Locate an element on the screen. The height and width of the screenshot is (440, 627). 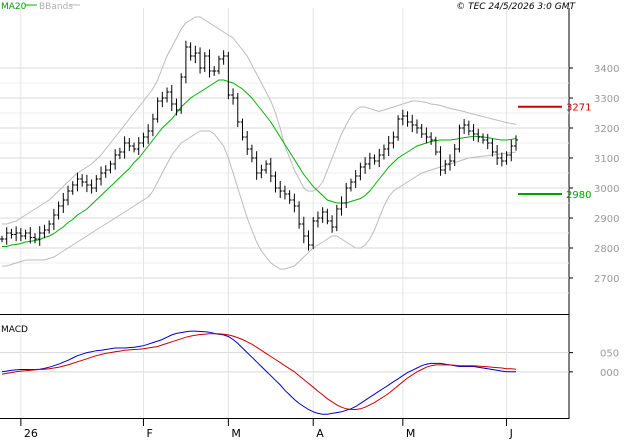
macd-tick-label: 050 is located at coordinates (609, 354).